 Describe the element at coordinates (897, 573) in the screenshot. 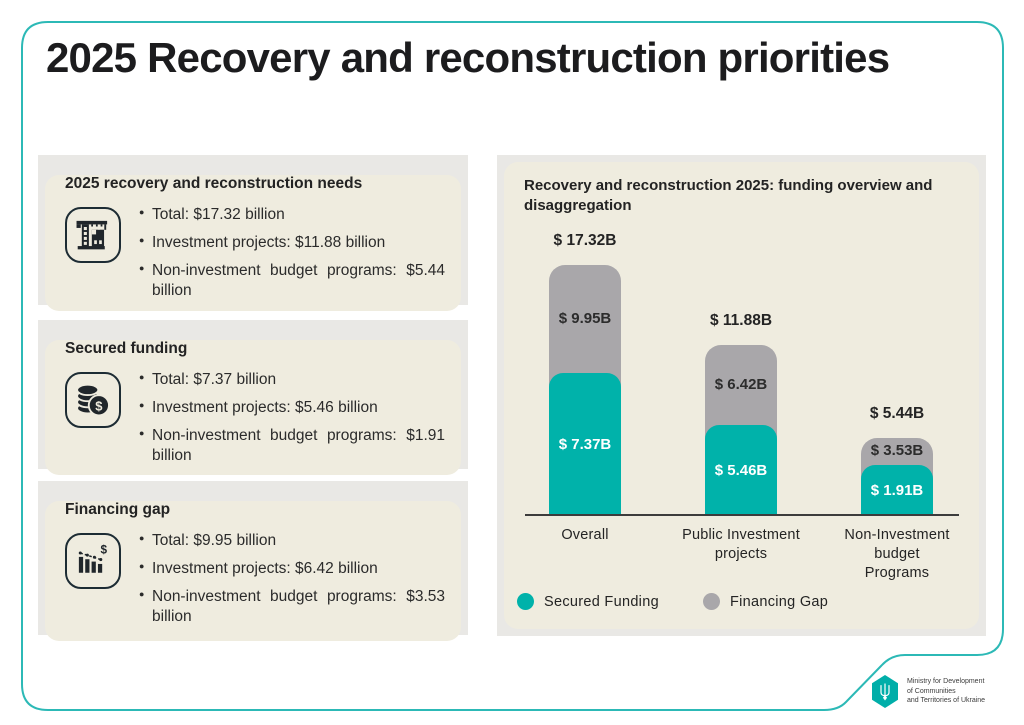

I see `category-line: Programs` at that location.